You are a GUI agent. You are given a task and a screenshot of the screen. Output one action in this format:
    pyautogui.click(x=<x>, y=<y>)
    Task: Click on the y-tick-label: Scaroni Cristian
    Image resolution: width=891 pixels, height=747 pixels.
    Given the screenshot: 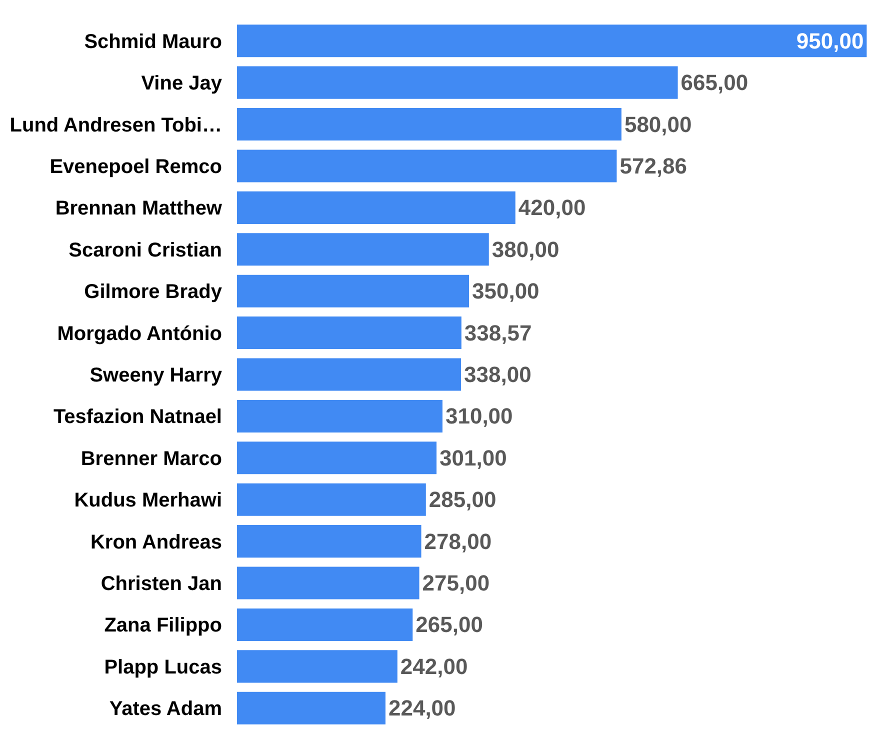 What is the action you would take?
    pyautogui.click(x=145, y=250)
    